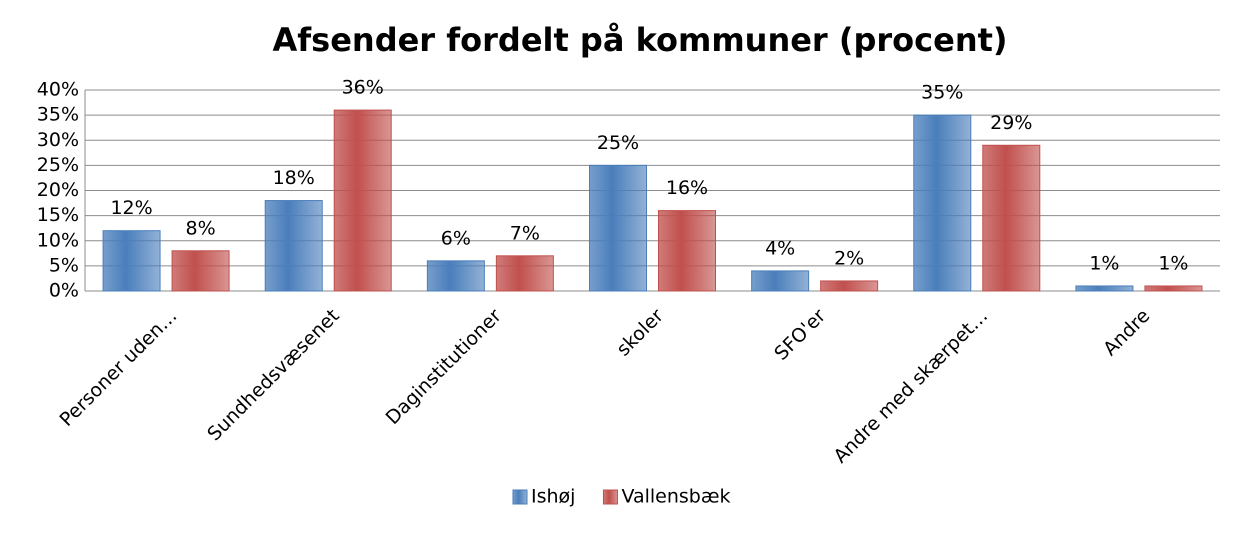 Image resolution: width=1234 pixels, height=536 pixels. Describe the element at coordinates (456, 238) in the screenshot. I see `data-label: 6%` at that location.